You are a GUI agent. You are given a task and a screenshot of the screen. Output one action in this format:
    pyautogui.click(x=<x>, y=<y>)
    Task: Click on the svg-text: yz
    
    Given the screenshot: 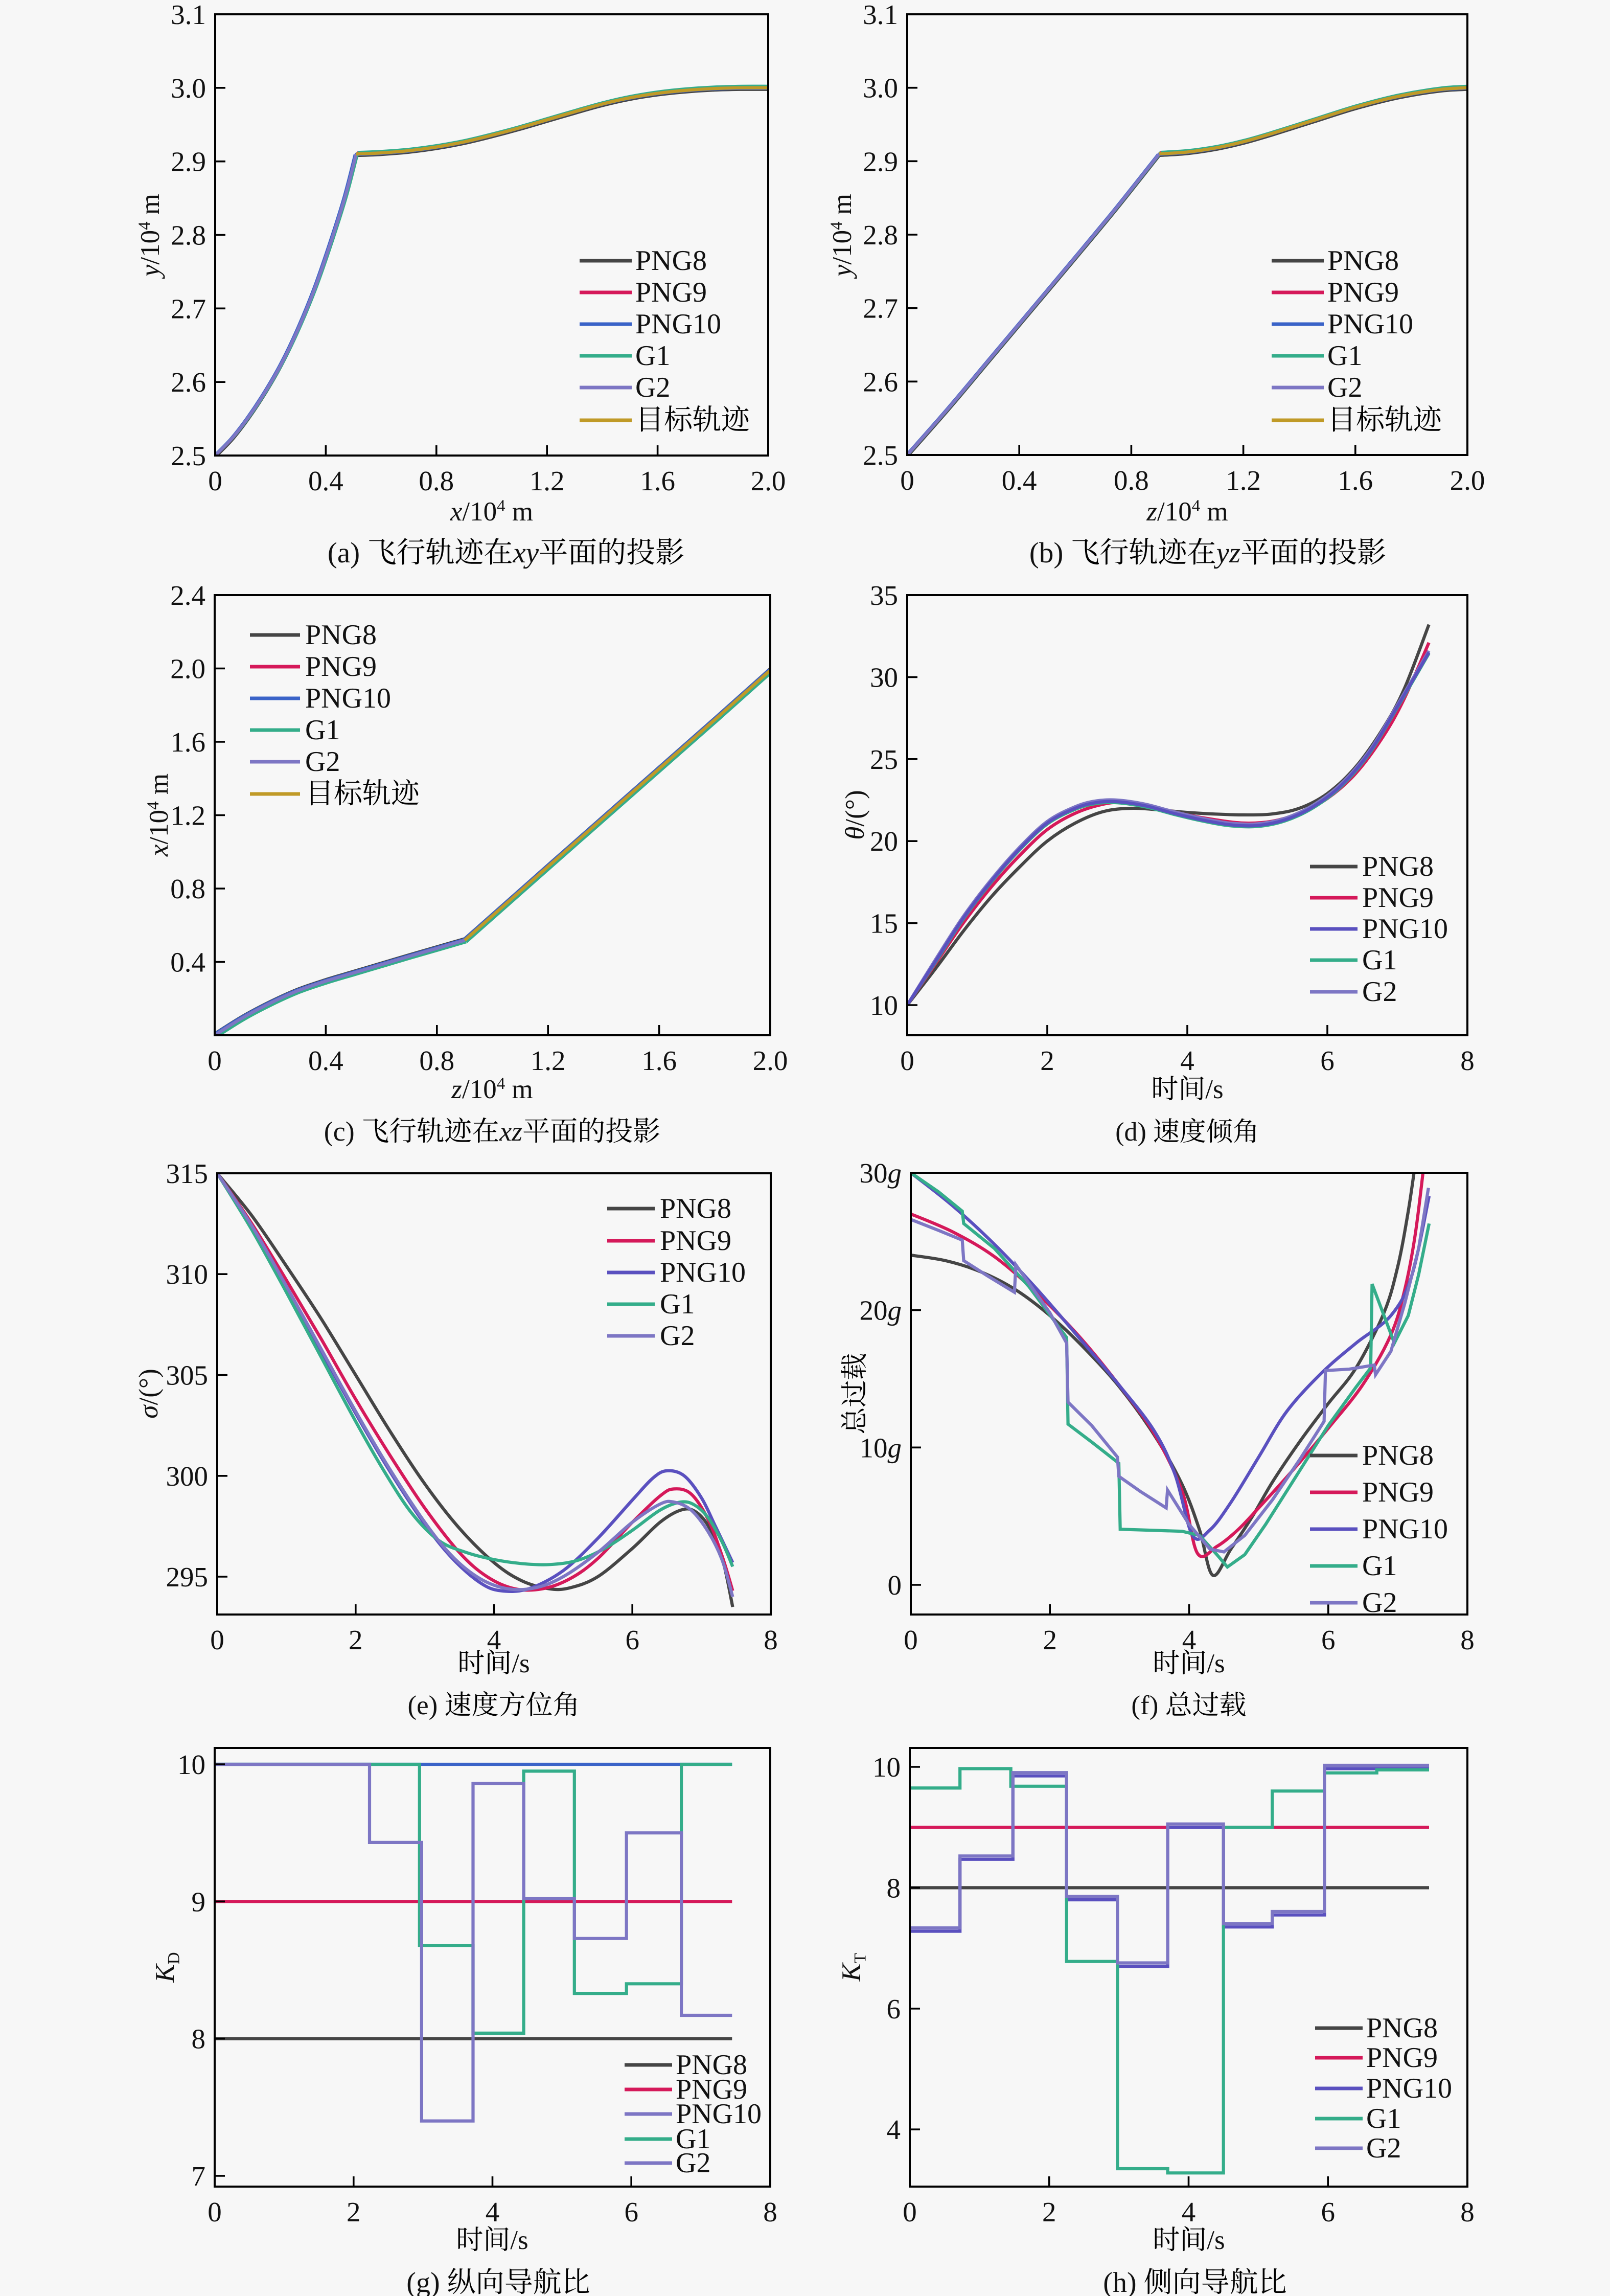 What is the action you would take?
    pyautogui.click(x=1227, y=553)
    